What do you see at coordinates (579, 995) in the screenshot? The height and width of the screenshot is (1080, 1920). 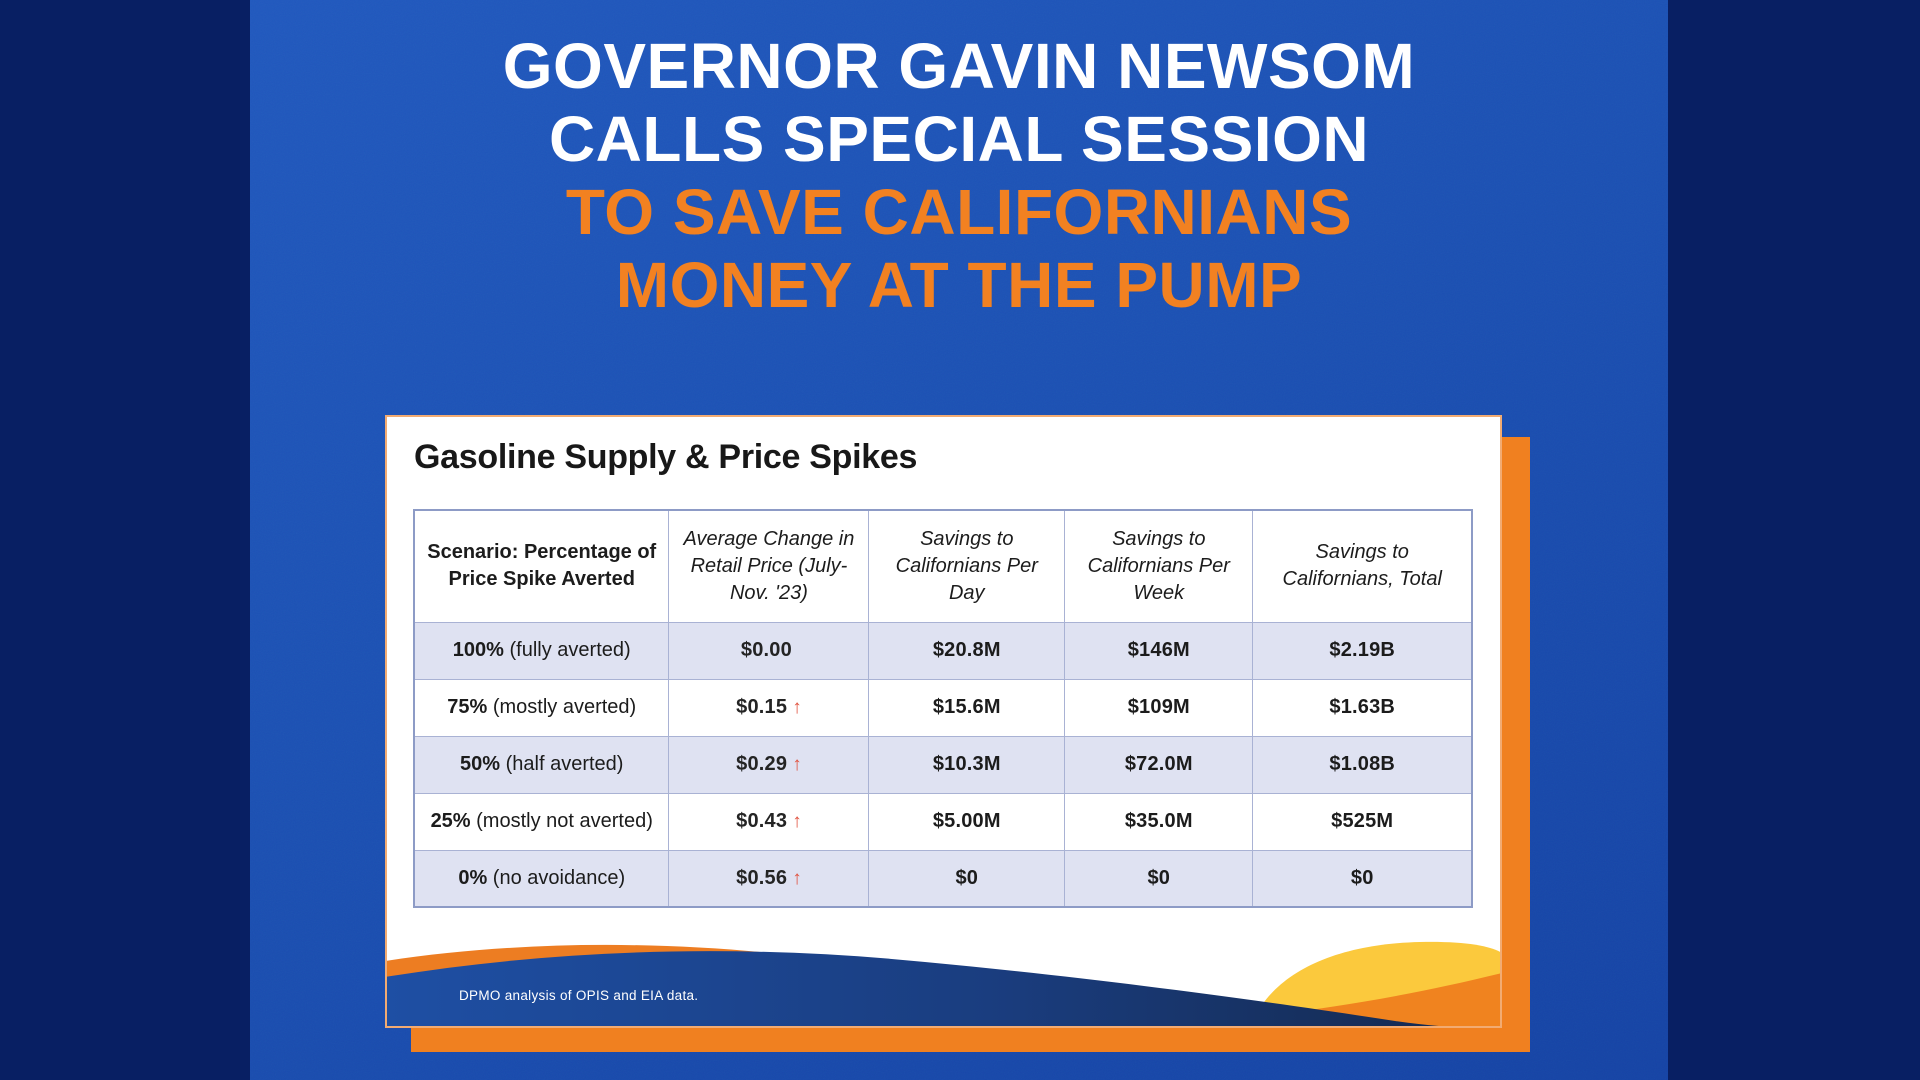 I see `footnote: DPMO analysis of OPIS and EIA data.` at bounding box center [579, 995].